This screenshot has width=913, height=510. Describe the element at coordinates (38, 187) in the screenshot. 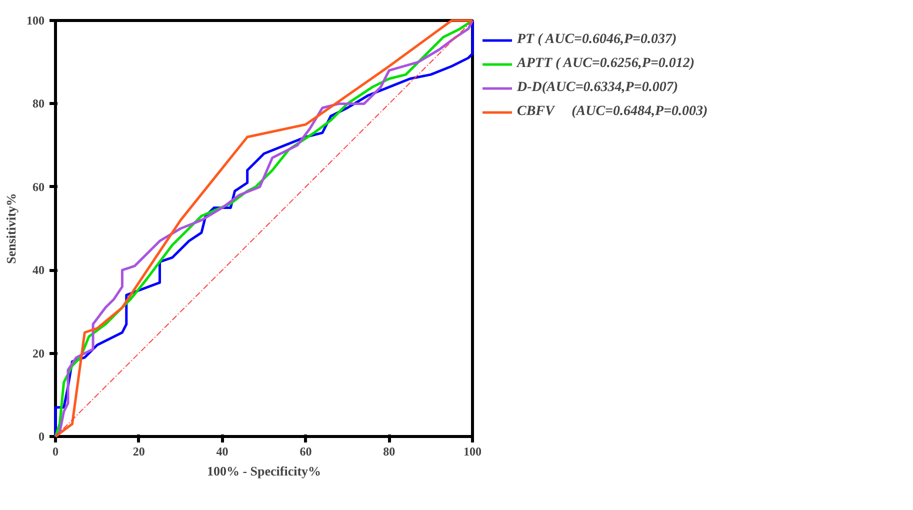

I see `y-tick-label: 60` at that location.